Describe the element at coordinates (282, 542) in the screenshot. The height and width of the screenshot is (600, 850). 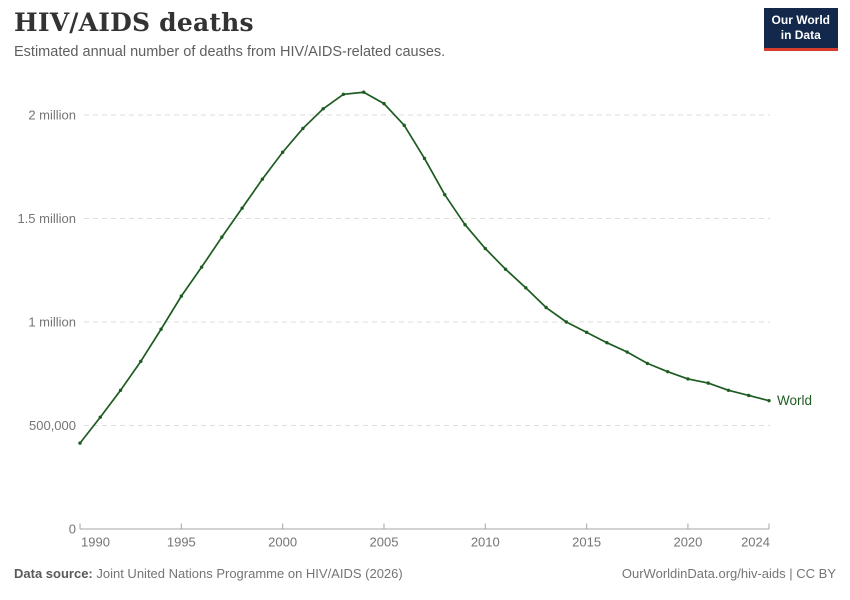
I see `x-axis-tick-label: 2000` at that location.